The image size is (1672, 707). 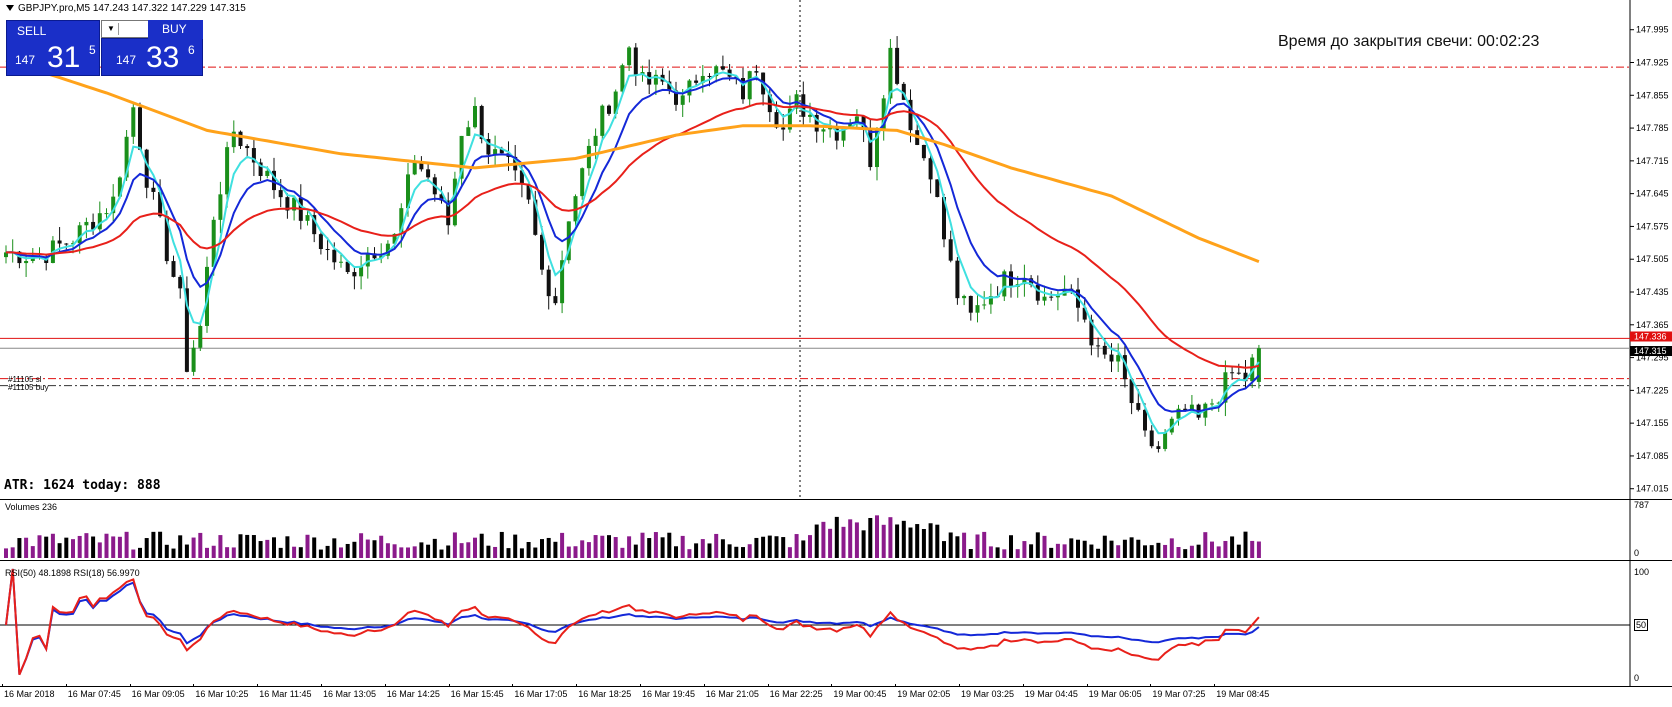 What do you see at coordinates (152, 57) in the screenshot?
I see `buy-button: 147 33 6` at bounding box center [152, 57].